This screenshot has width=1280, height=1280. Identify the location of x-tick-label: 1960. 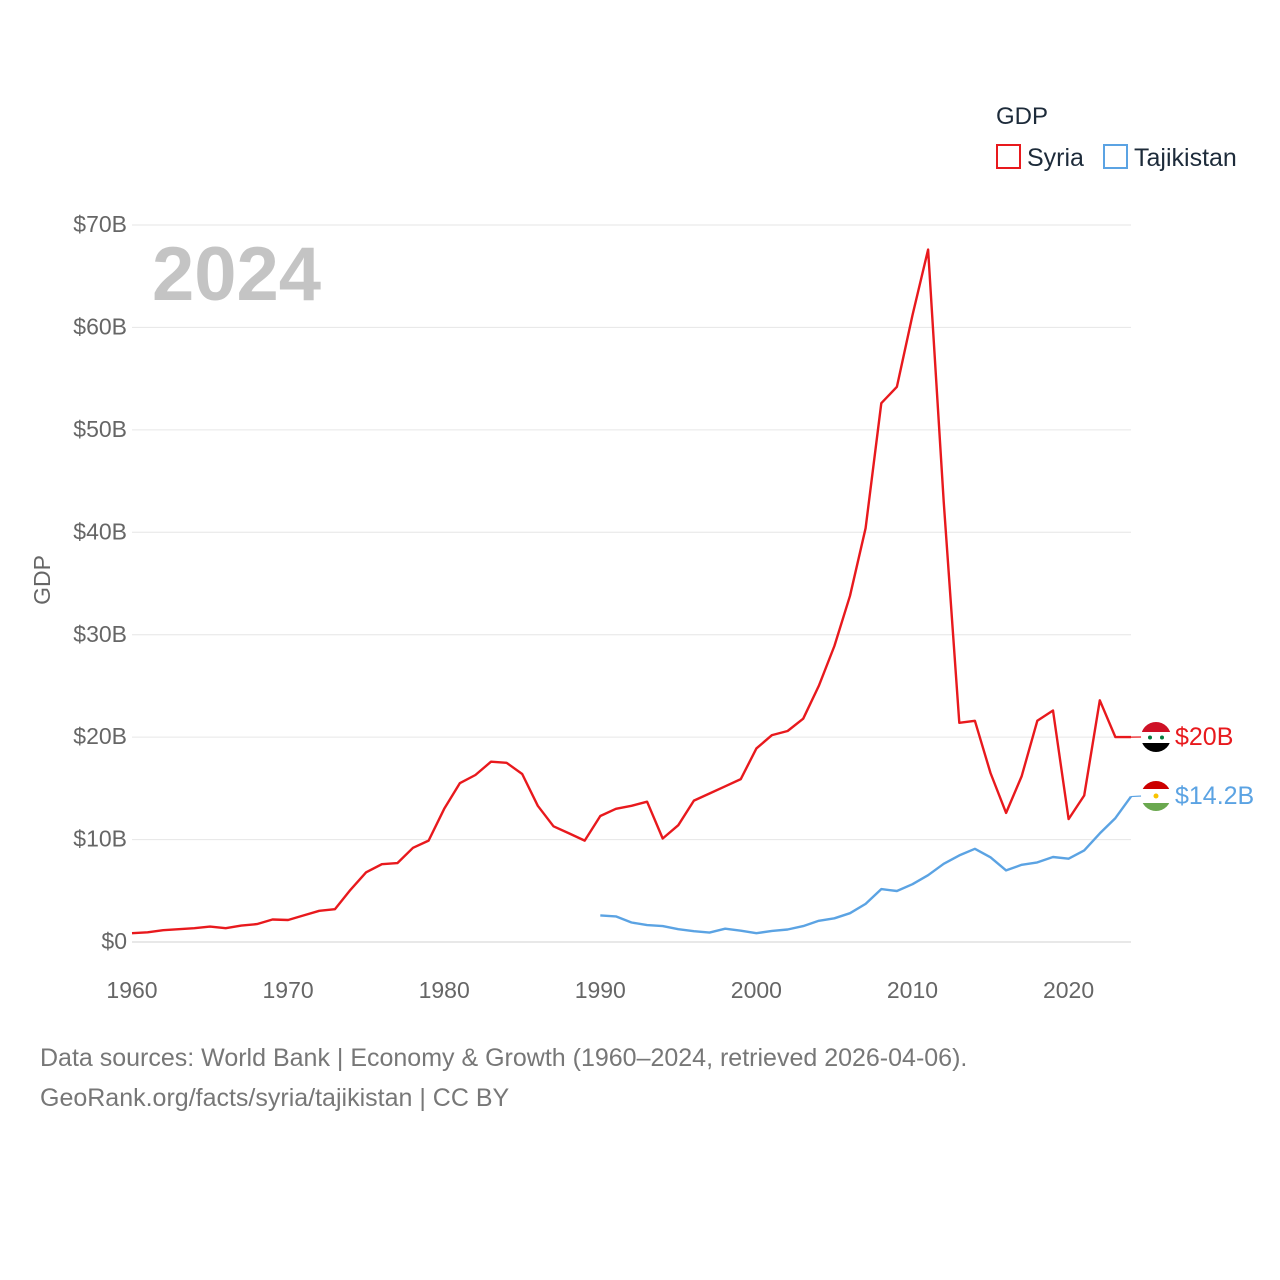
(131, 990).